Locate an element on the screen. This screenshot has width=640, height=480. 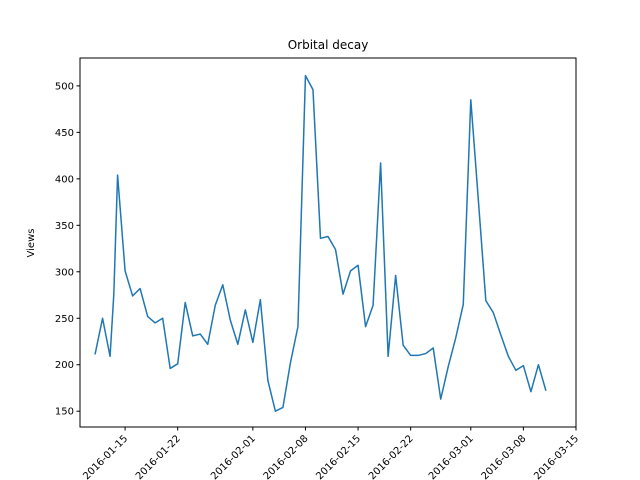
y-tick-label: 500 is located at coordinates (64, 86).